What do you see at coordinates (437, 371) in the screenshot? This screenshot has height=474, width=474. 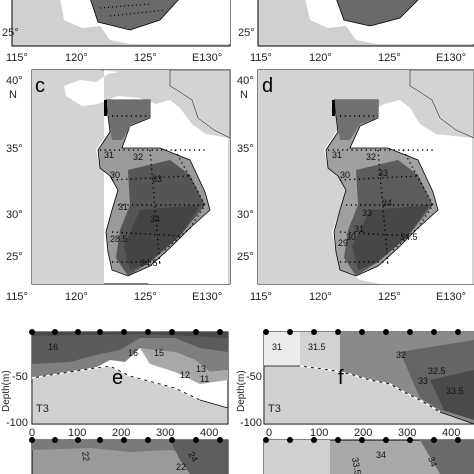 I see `contour-label: 32.5` at bounding box center [437, 371].